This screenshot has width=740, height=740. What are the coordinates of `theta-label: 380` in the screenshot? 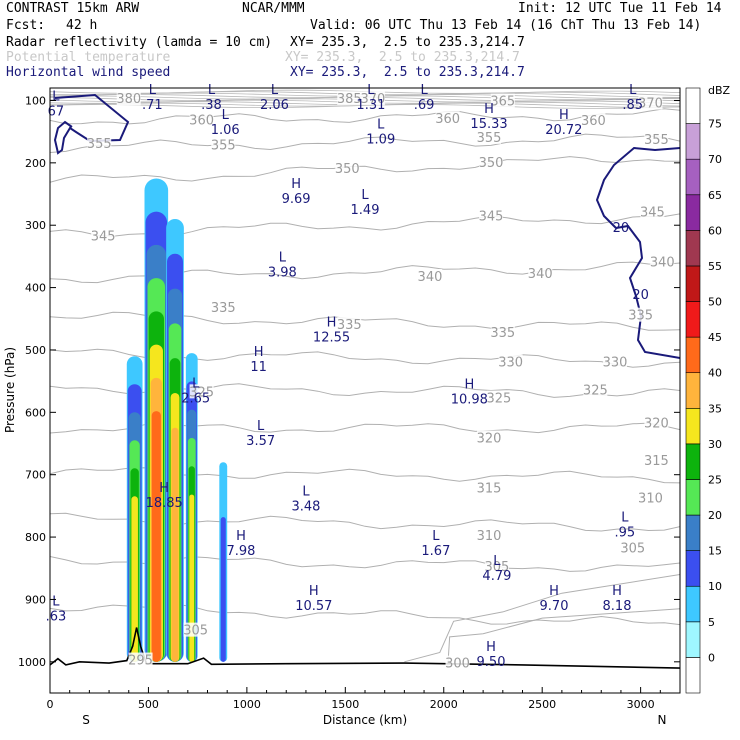 It's located at (128, 99).